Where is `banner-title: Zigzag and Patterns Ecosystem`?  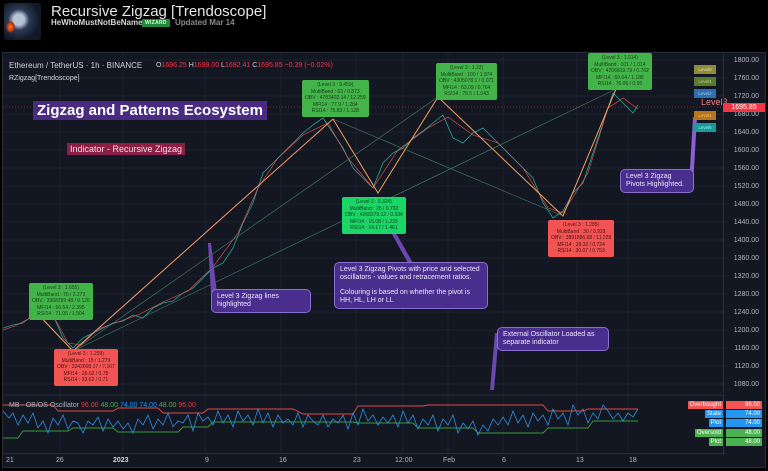
banner-title: Zigzag and Patterns Ecosystem is located at coordinates (150, 110).